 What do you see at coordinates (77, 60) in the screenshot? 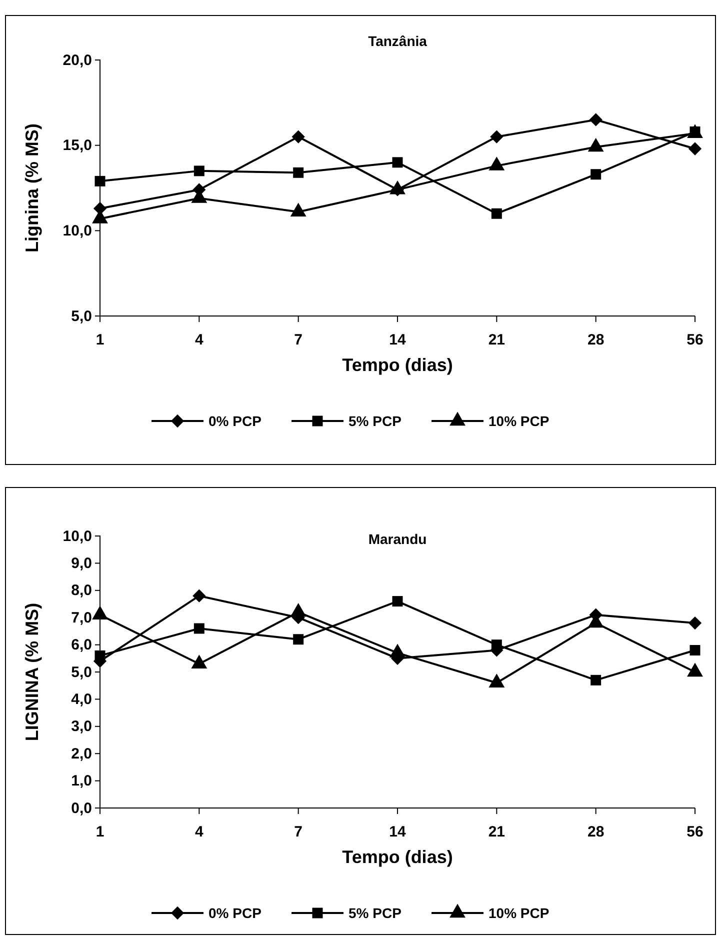
I see `y-tick-label: 20,0` at bounding box center [77, 60].